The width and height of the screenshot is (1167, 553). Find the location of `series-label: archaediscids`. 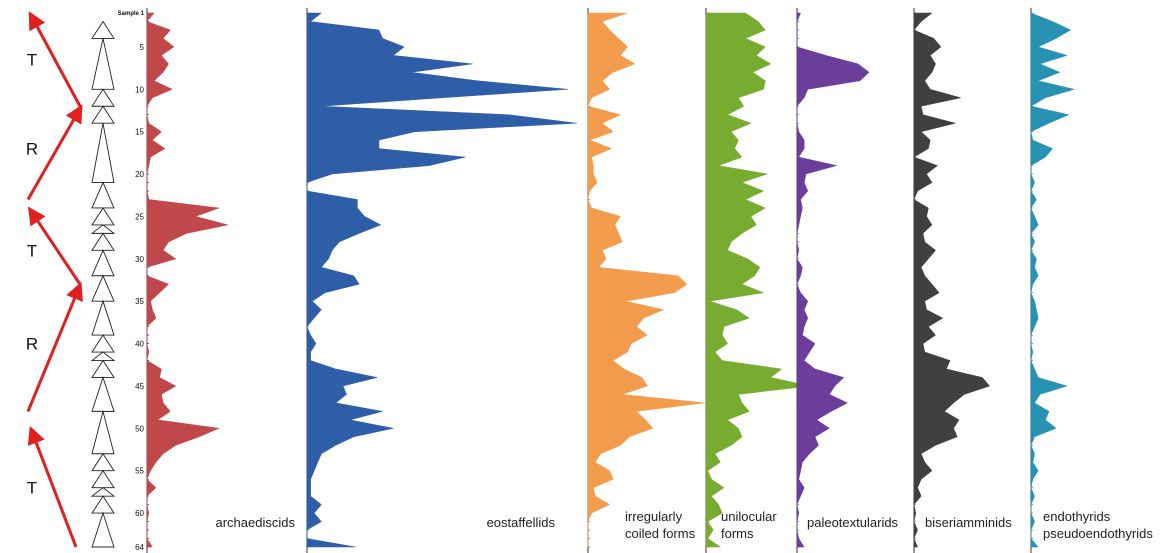

series-label: archaediscids is located at coordinates (256, 522).